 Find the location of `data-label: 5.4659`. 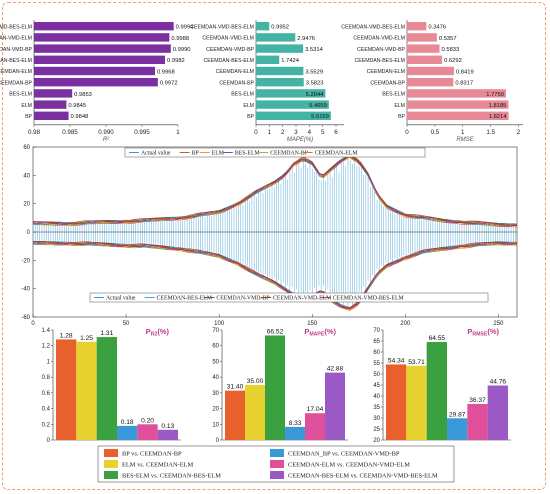

data-label: 5.4659 is located at coordinates (318, 106).